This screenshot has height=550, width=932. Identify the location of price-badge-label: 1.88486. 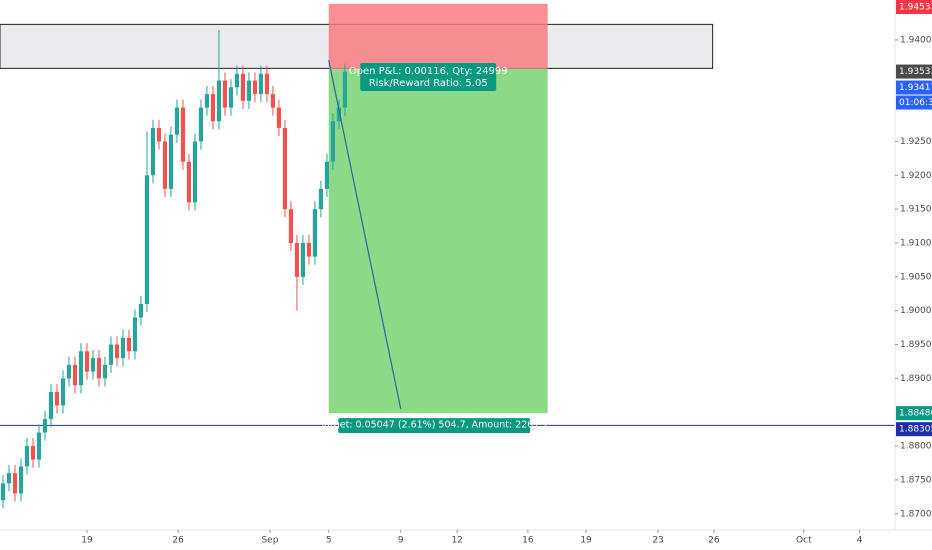
(915, 414).